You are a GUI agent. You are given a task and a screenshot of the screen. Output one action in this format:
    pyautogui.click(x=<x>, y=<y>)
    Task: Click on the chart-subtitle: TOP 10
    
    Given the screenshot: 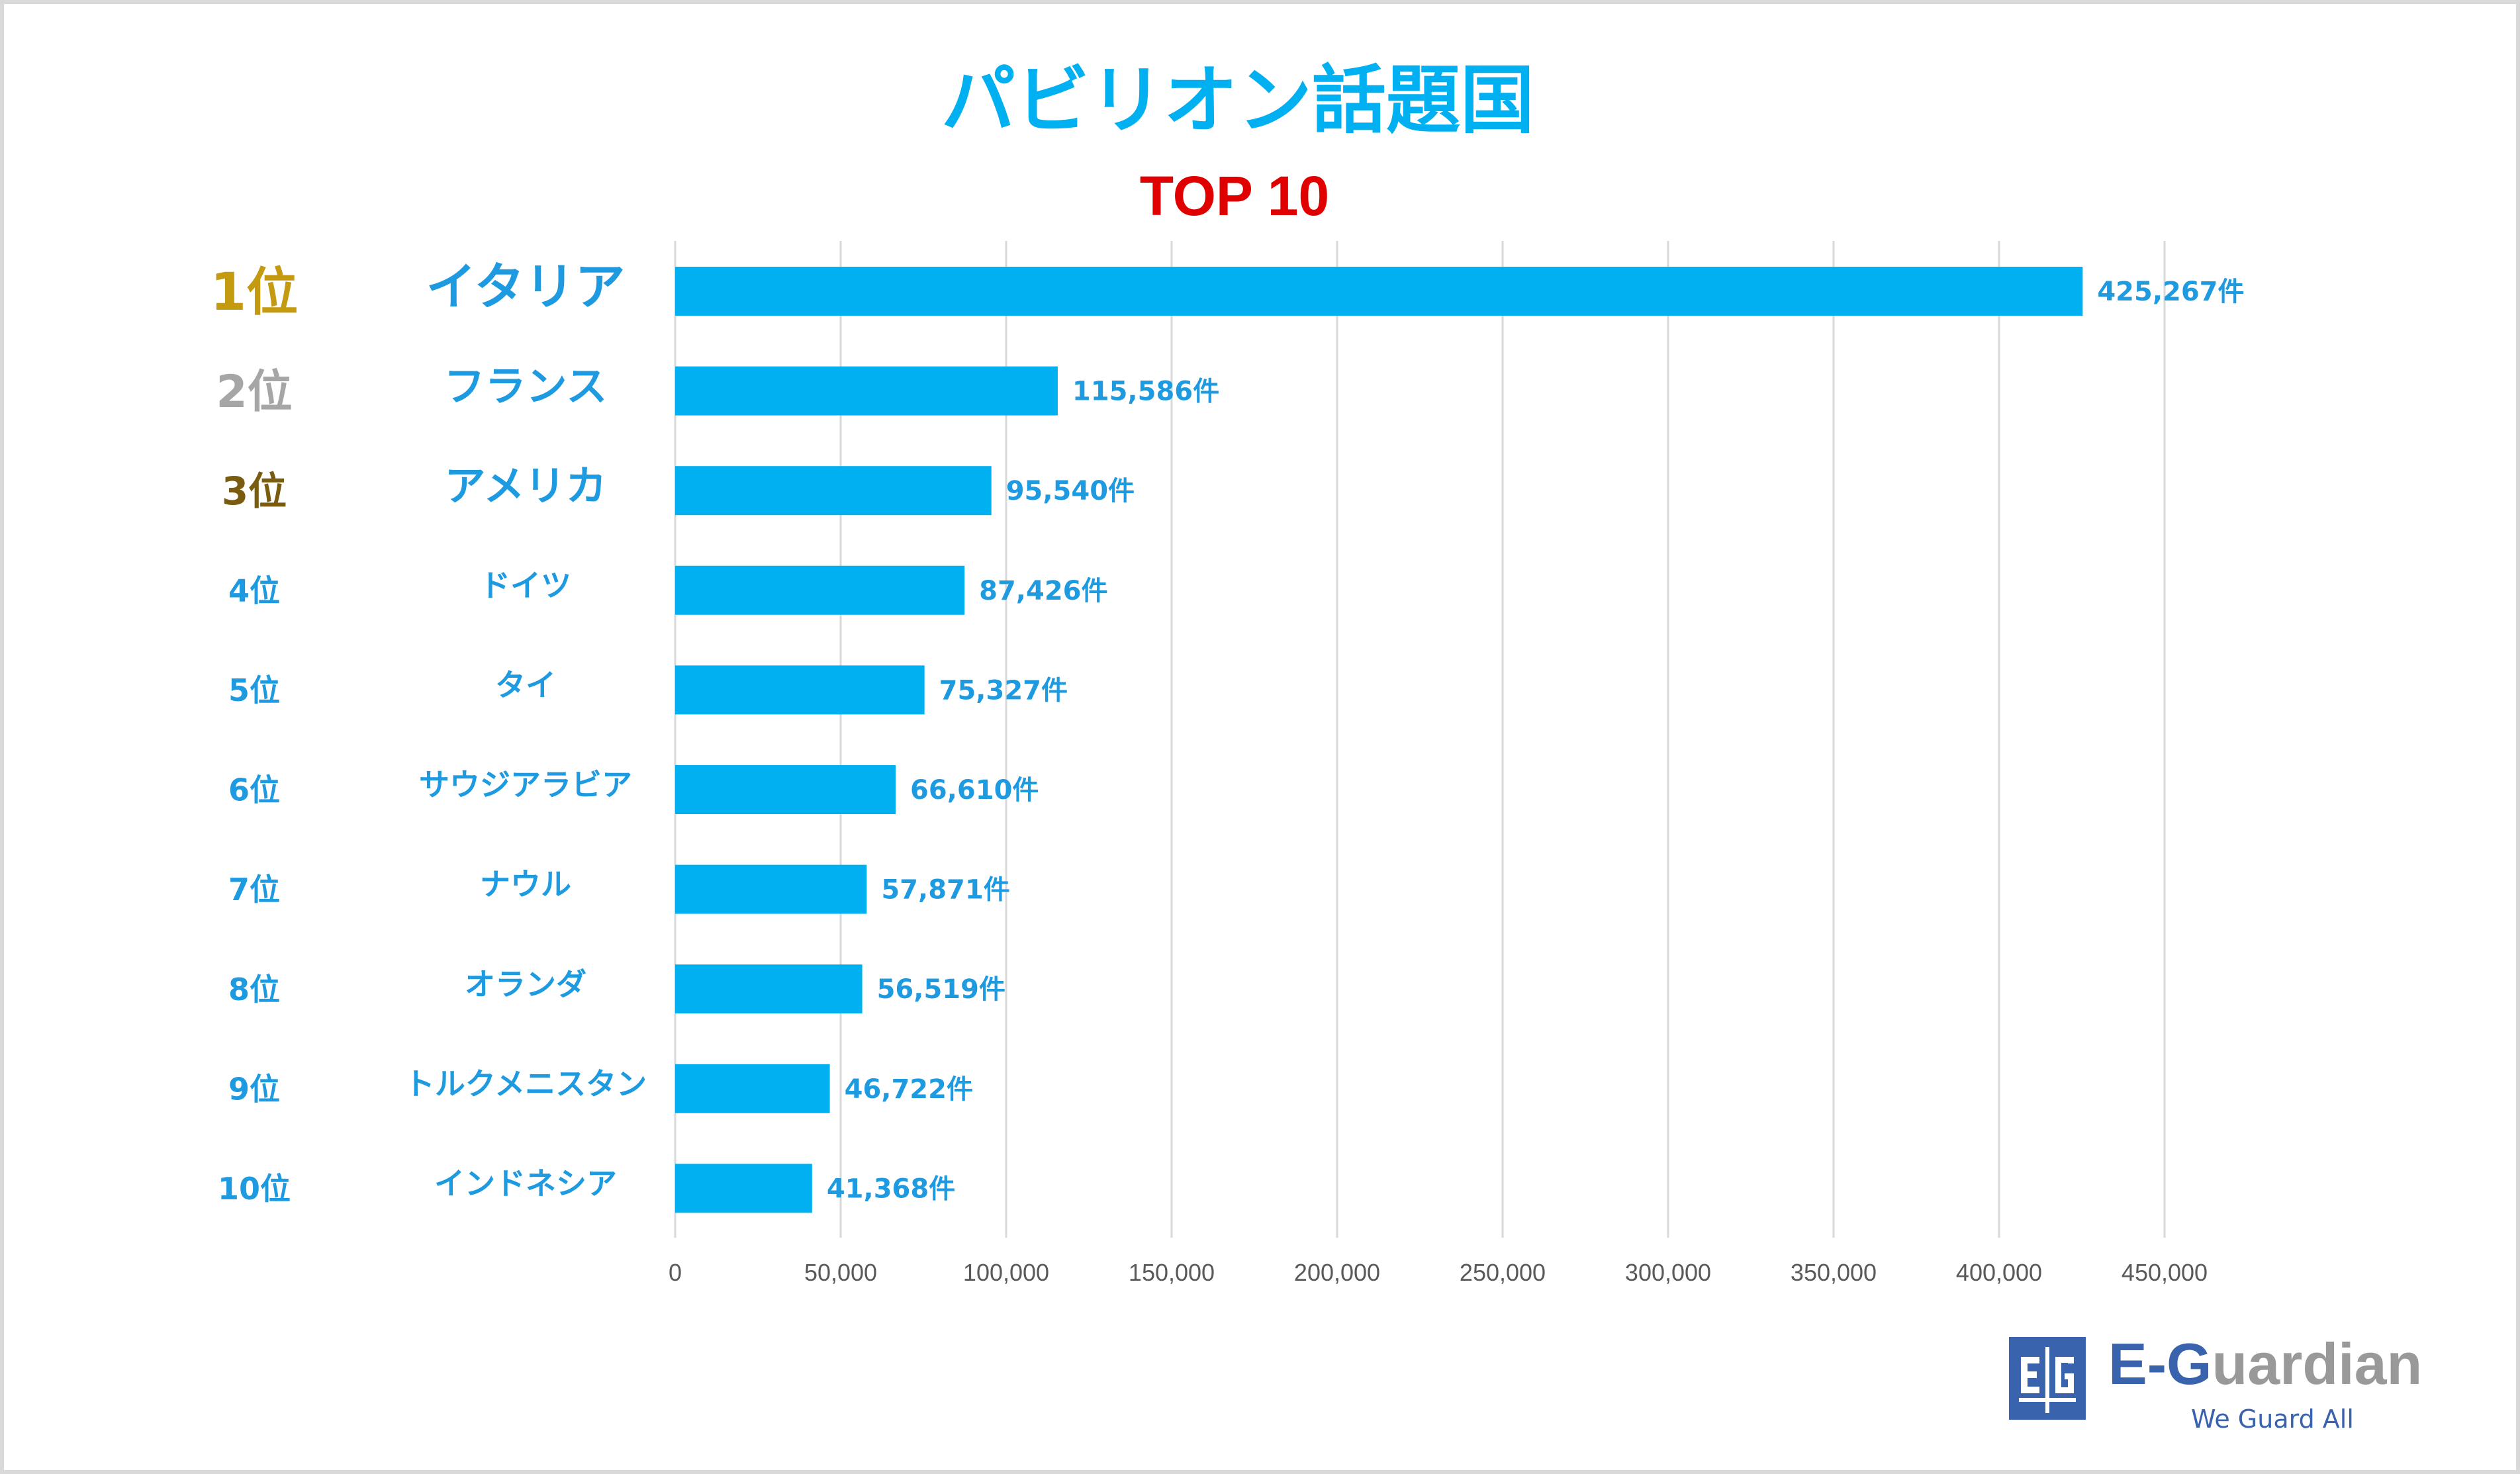 What is the action you would take?
    pyautogui.click(x=1234, y=196)
    